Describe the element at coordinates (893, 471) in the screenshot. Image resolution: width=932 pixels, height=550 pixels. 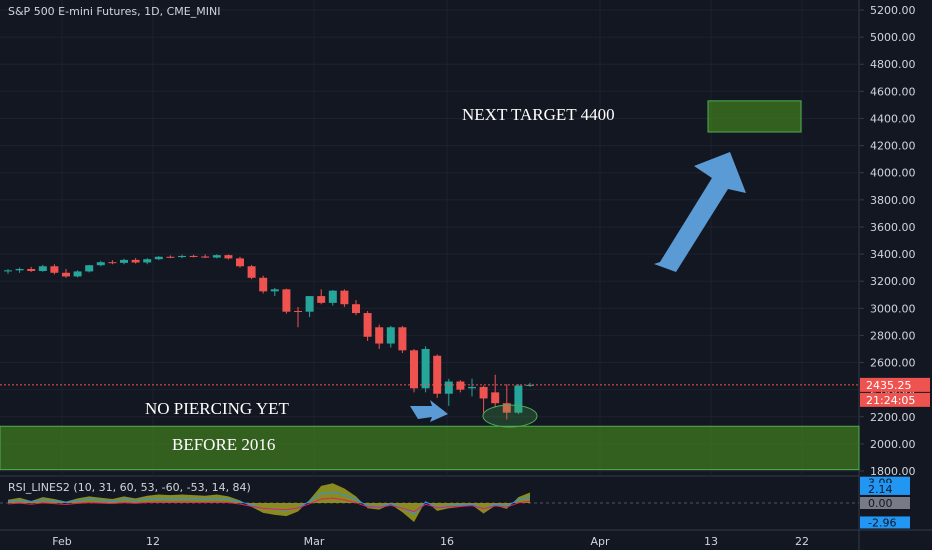
I see `y-tick-label: 1800.00` at that location.